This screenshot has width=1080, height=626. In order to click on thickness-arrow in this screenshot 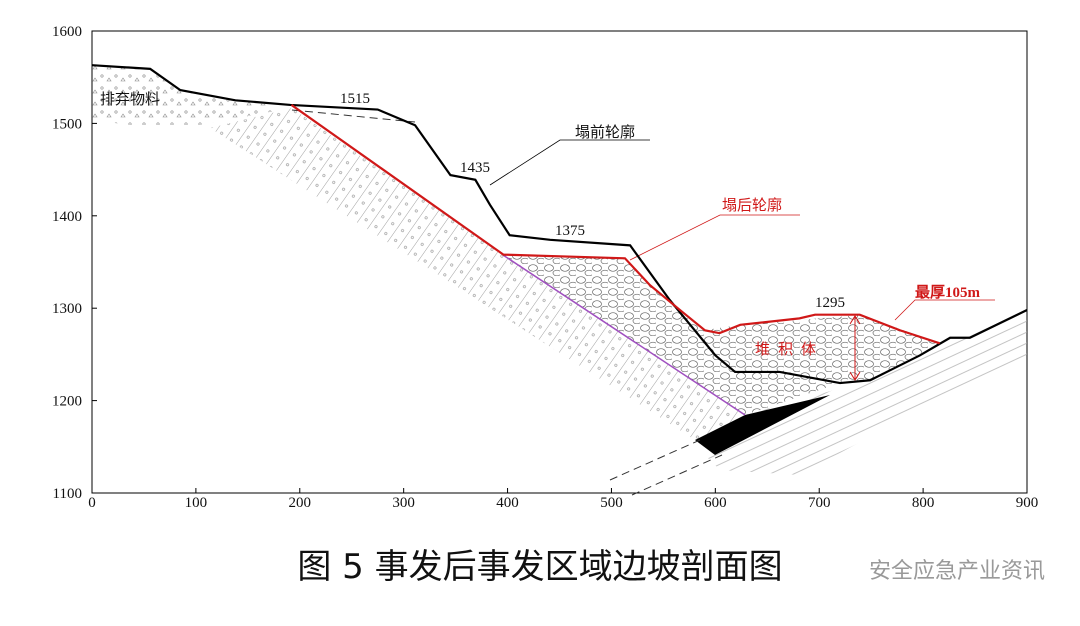, I will do `click(855, 348)`.